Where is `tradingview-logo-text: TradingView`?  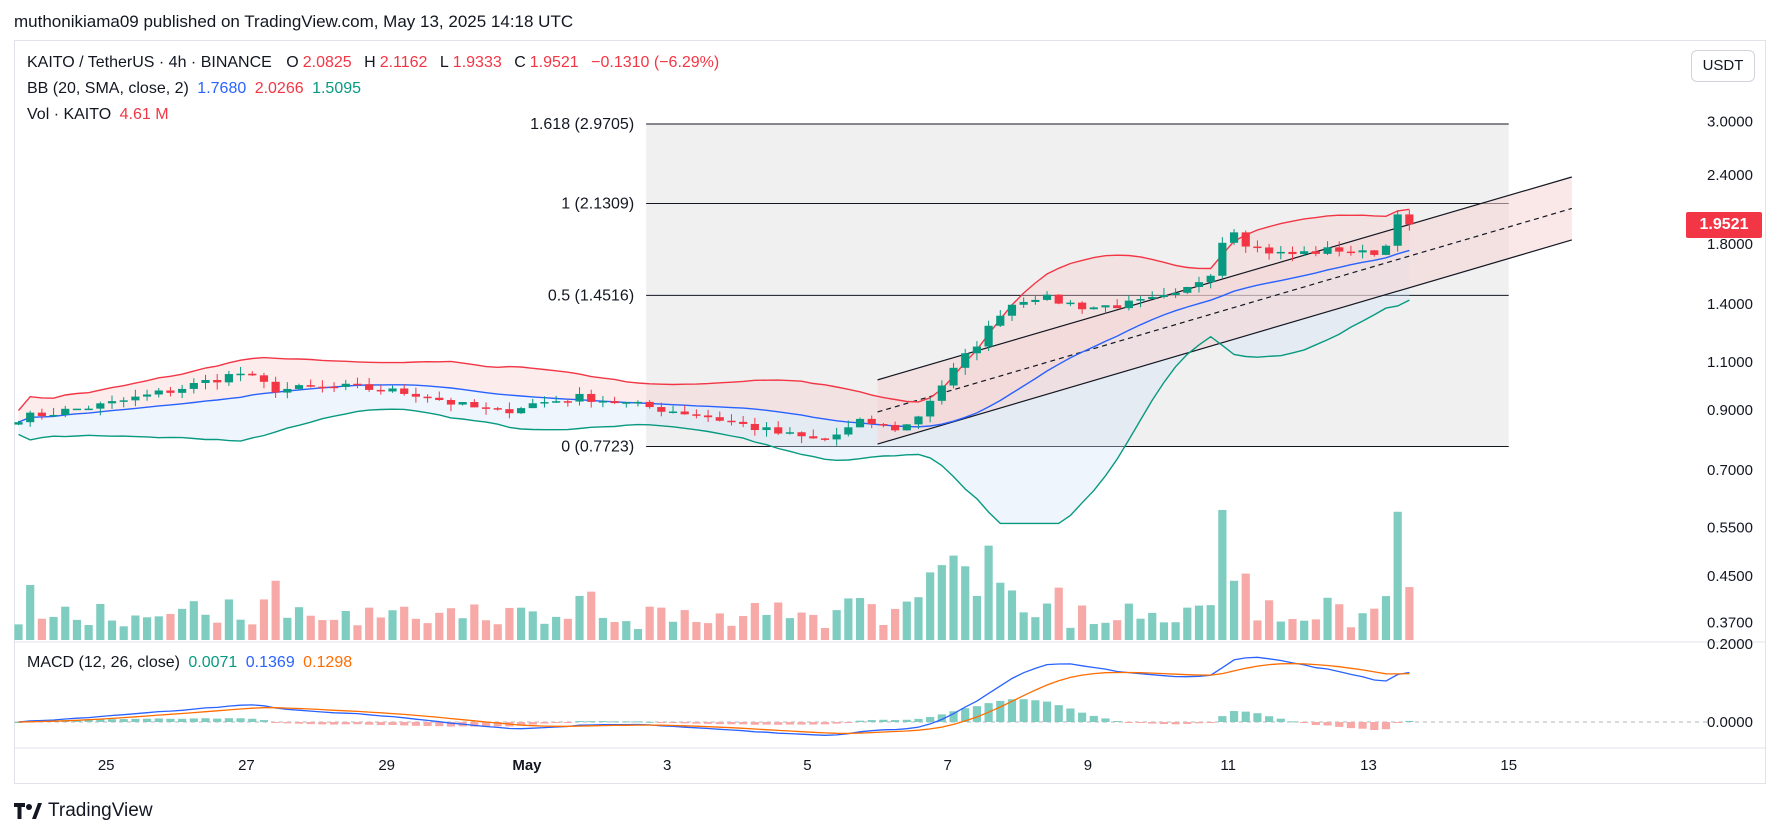
tradingview-logo-text: TradingView is located at coordinates (100, 810).